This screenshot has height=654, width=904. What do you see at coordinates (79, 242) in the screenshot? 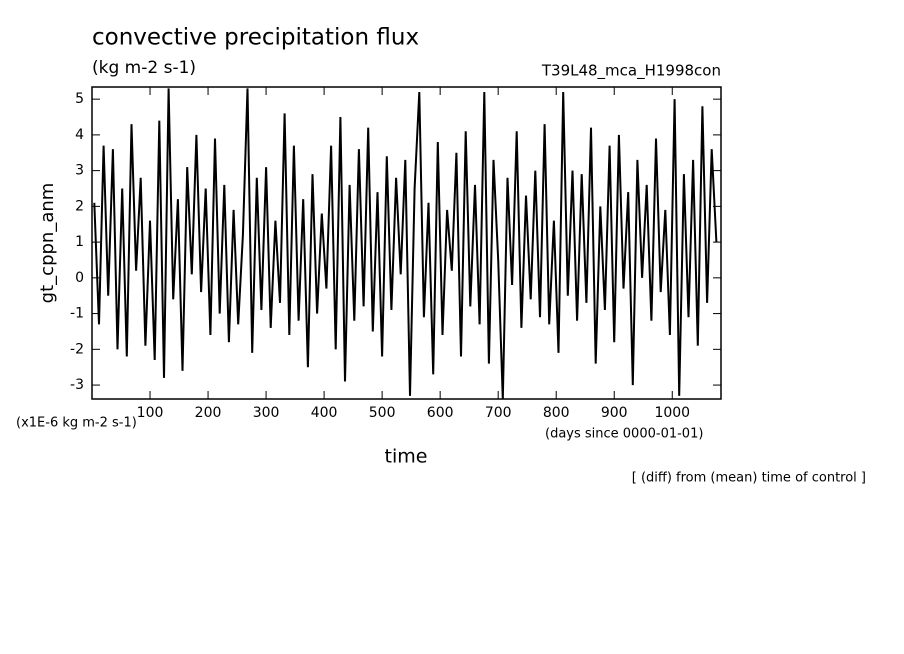
I see `y-tick-label: 1` at bounding box center [79, 242].